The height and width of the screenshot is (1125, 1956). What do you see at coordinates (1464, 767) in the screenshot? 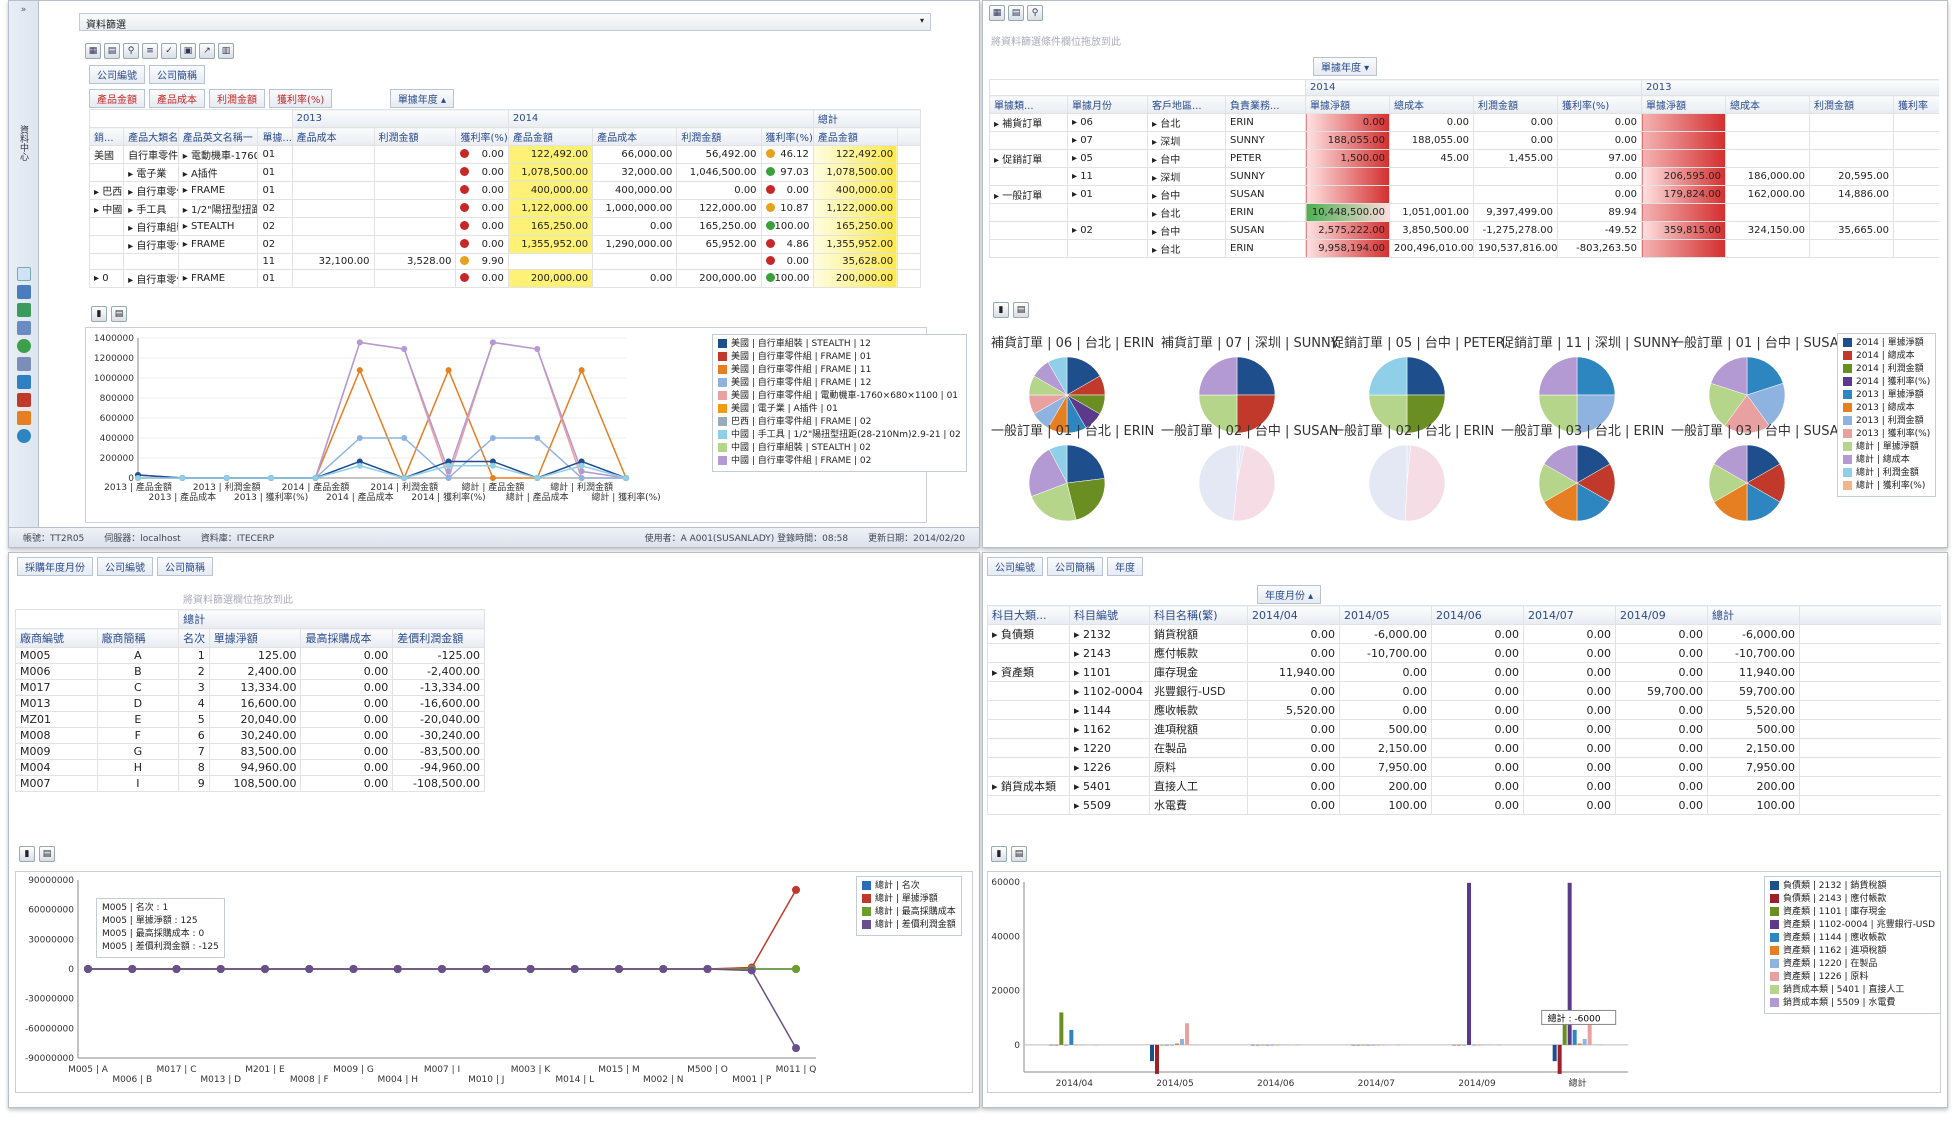
I see `table-row: ▸ 1226 原料 0.00 7,950.00 0.00 0.00 0.00 7,950.00` at bounding box center [1464, 767].